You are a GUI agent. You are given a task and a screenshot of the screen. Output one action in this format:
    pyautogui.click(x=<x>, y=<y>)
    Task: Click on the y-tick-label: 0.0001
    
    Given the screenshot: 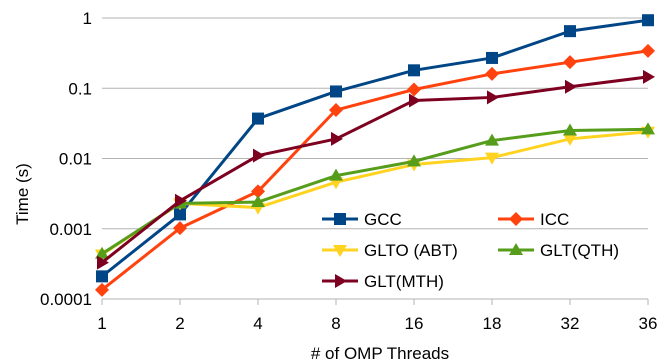 What is the action you would take?
    pyautogui.click(x=66, y=299)
    